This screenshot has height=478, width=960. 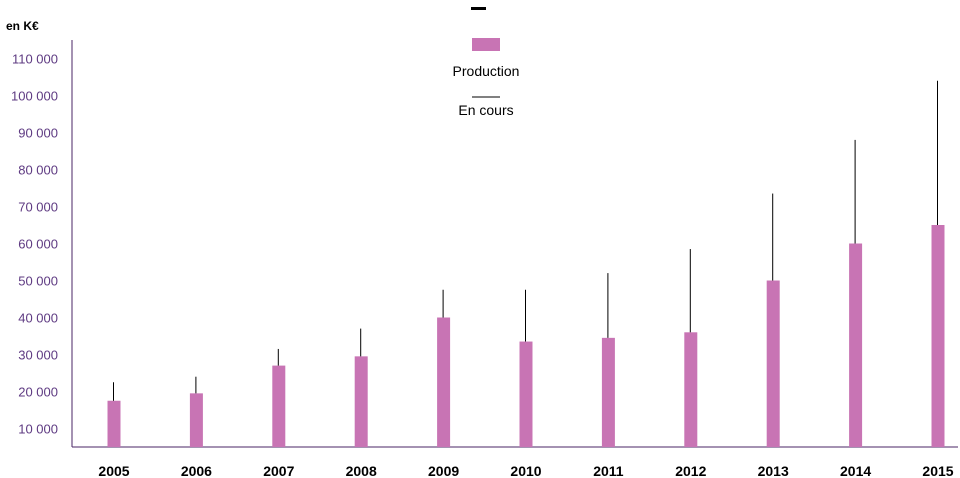 What do you see at coordinates (486, 44) in the screenshot?
I see `legend-production-swatch` at bounding box center [486, 44].